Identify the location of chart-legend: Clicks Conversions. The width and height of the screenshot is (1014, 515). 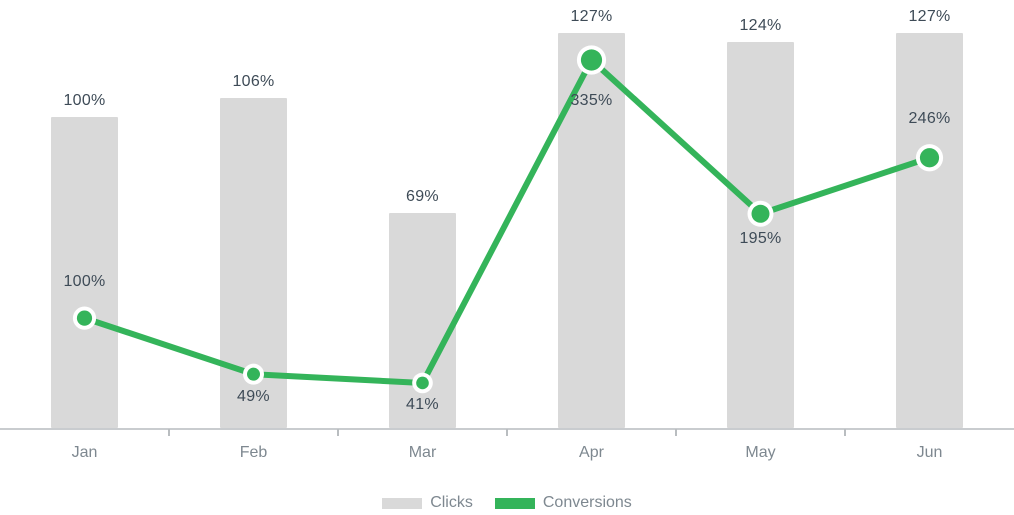
(507, 503).